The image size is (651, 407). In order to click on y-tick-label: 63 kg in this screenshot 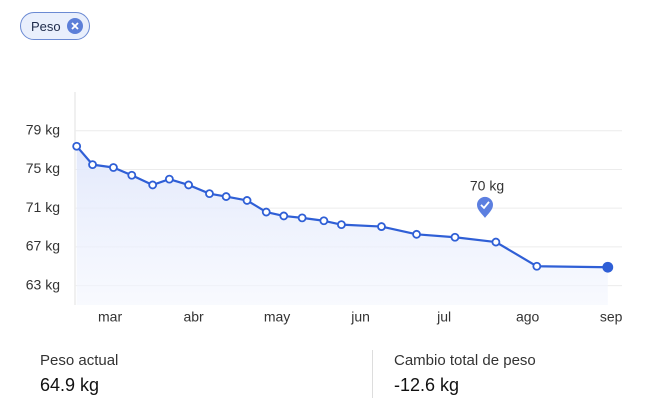, I will do `click(43, 284)`.